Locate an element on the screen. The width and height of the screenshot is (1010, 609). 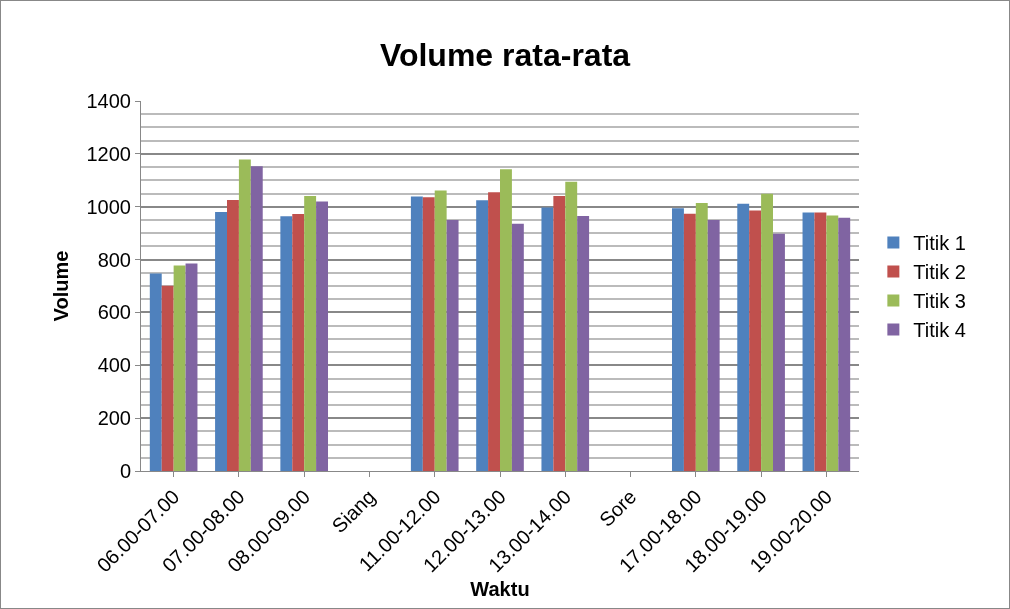
y-tick-label: 200 is located at coordinates (114, 418).